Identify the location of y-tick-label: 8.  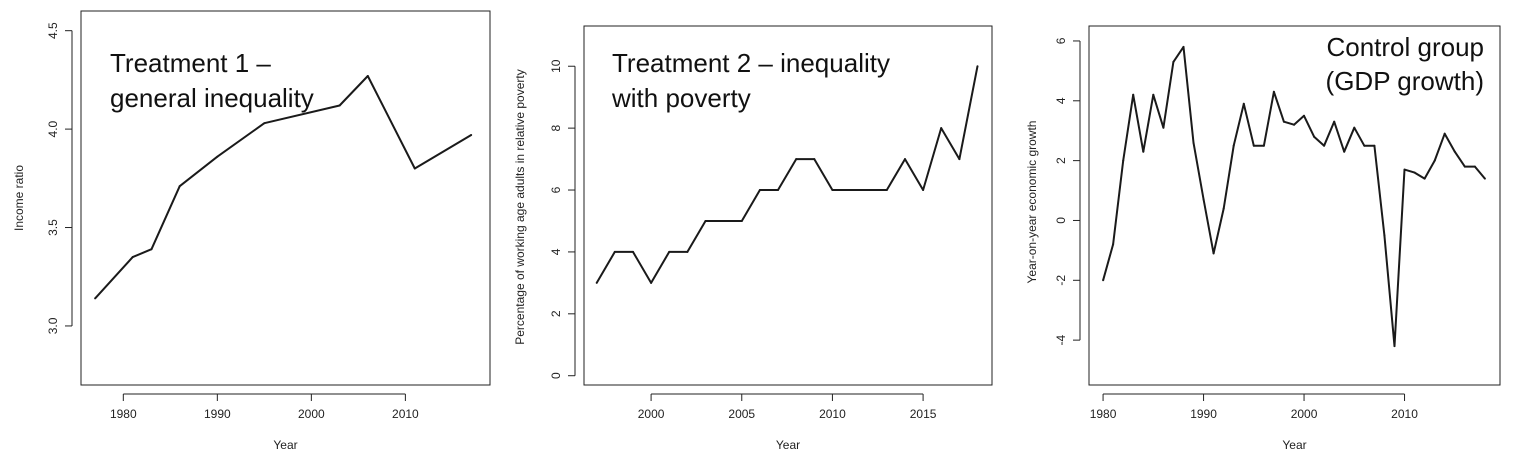
(556, 127).